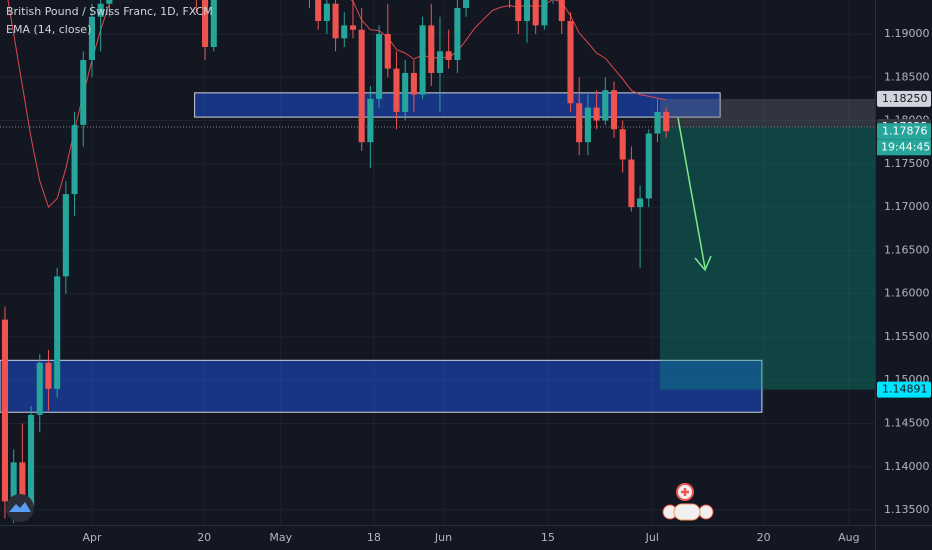  Describe the element at coordinates (907, 509) in the screenshot. I see `y-tick-label: 1.13500` at that location.